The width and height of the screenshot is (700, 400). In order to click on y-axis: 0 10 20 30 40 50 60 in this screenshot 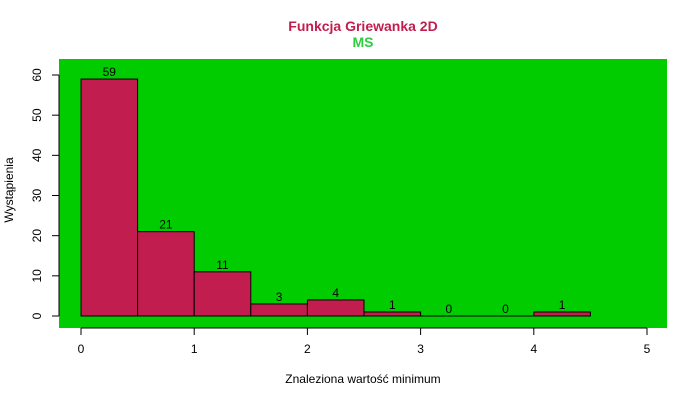, I will do `click(45, 193)`.